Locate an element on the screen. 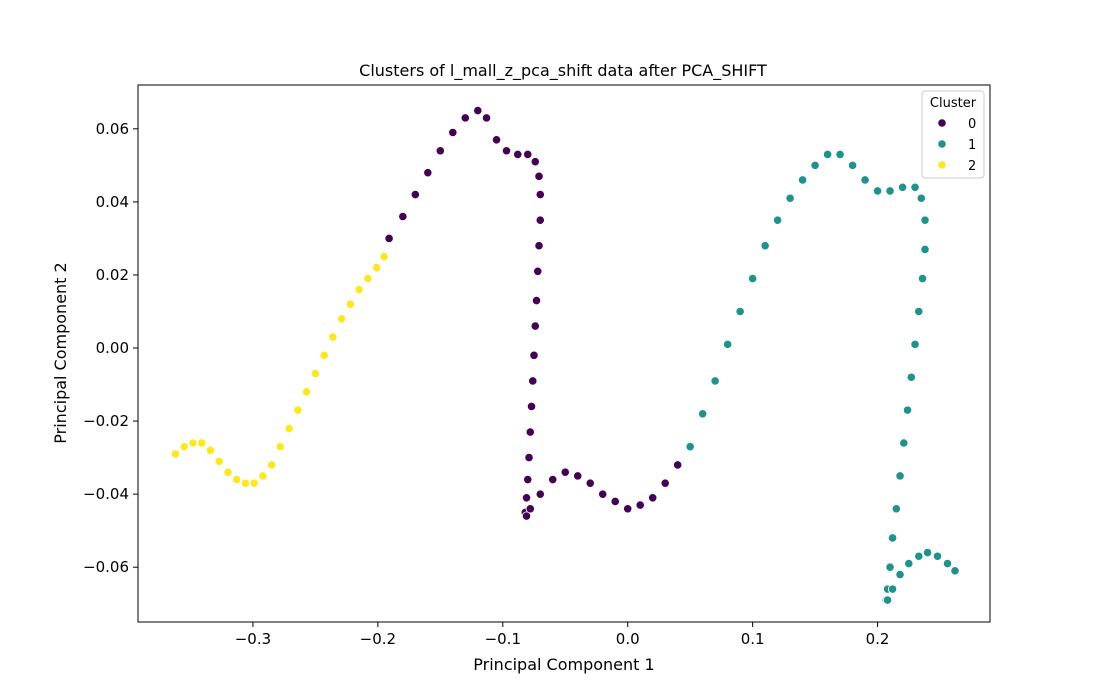  legend-box is located at coordinates (953, 134).